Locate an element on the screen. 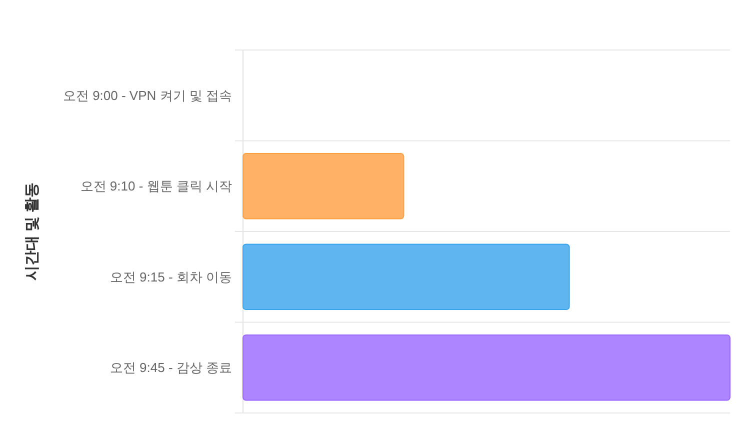 The width and height of the screenshot is (751, 433). y-tick-label: 오전 9:10 - 웹툰 클릭 시작 is located at coordinates (156, 186).